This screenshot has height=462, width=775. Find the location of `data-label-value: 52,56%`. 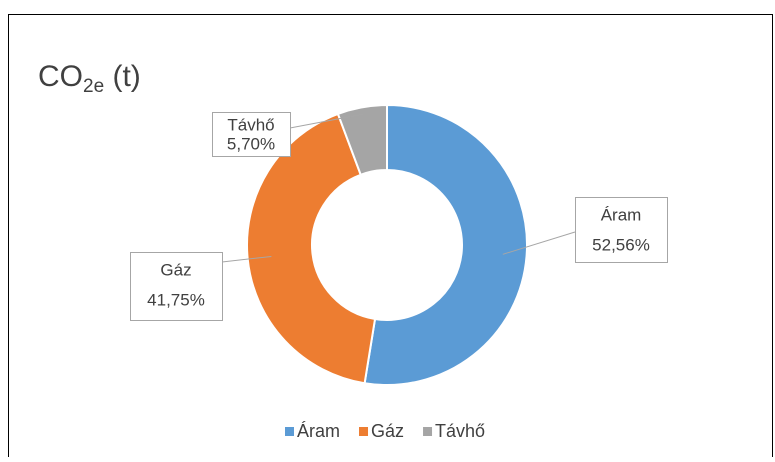

data-label-value: 52,56% is located at coordinates (621, 244).